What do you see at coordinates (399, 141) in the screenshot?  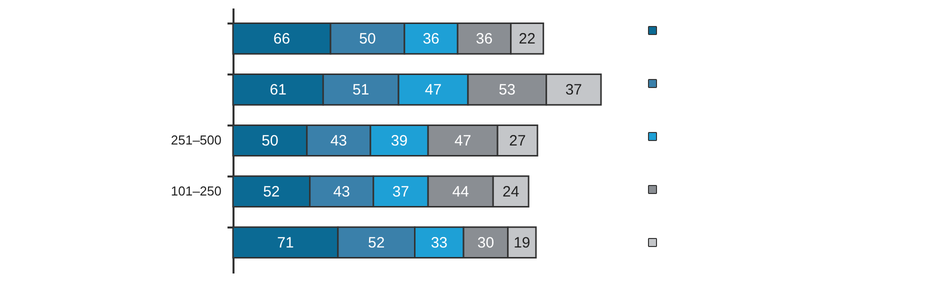 I see `data-label: 39` at bounding box center [399, 141].